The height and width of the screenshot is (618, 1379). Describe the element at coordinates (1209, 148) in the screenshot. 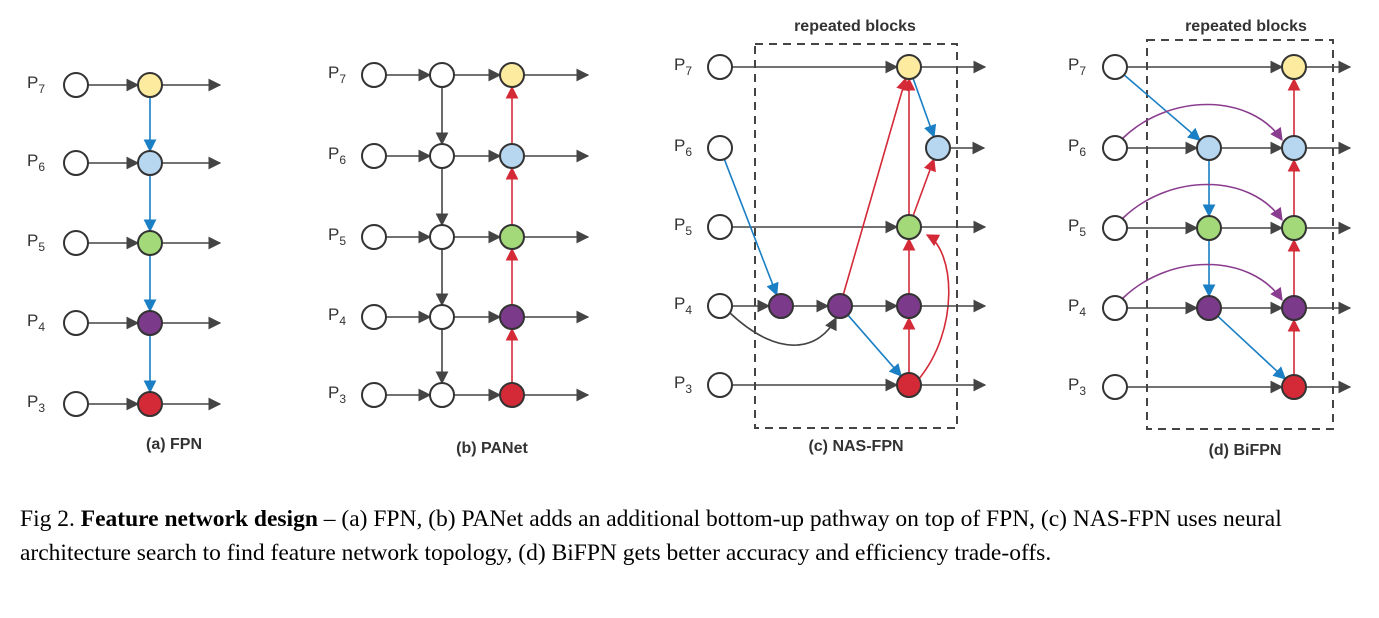

I see `intermediate-node-d-p6` at that location.